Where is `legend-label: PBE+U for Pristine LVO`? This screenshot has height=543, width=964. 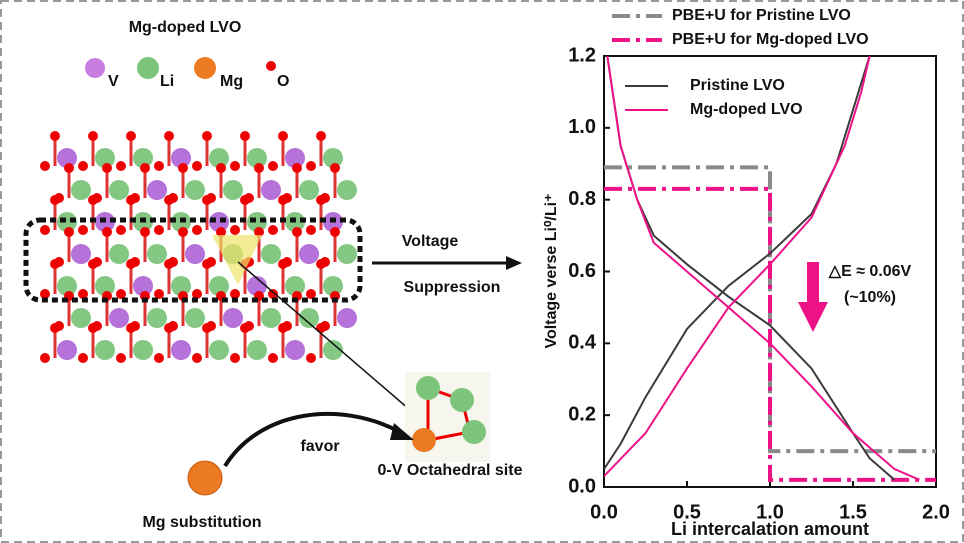
legend-label: PBE+U for Pristine LVO is located at coordinates (761, 15).